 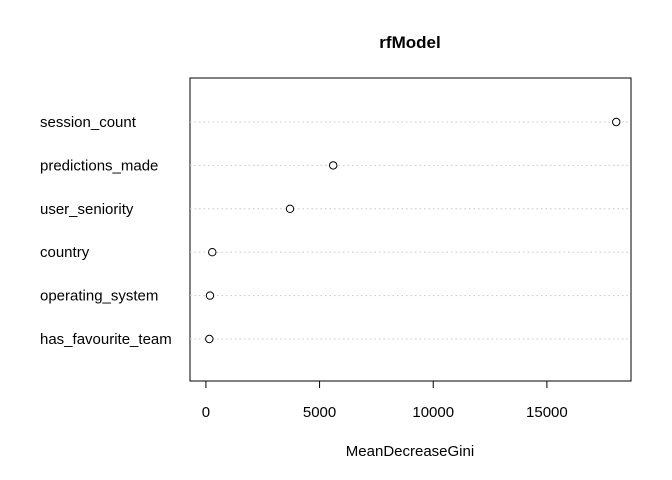 What do you see at coordinates (65, 252) in the screenshot?
I see `category-label: country` at bounding box center [65, 252].